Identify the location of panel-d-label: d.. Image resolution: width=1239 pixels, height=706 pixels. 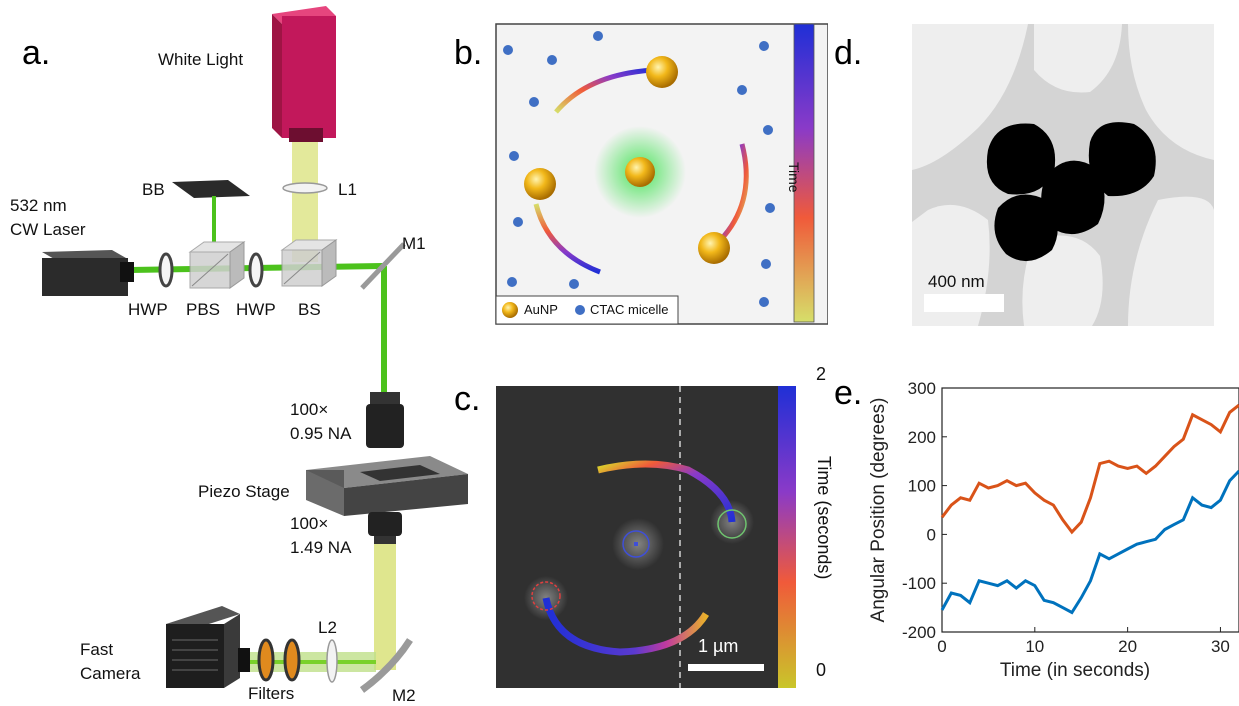
(848, 53).